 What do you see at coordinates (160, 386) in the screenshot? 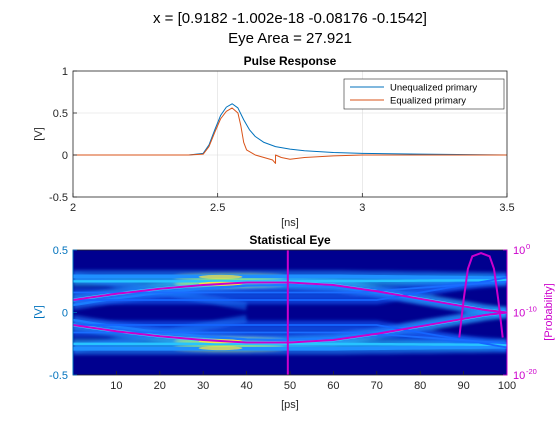
I see `eye-xtick-label: 20` at bounding box center [160, 386].